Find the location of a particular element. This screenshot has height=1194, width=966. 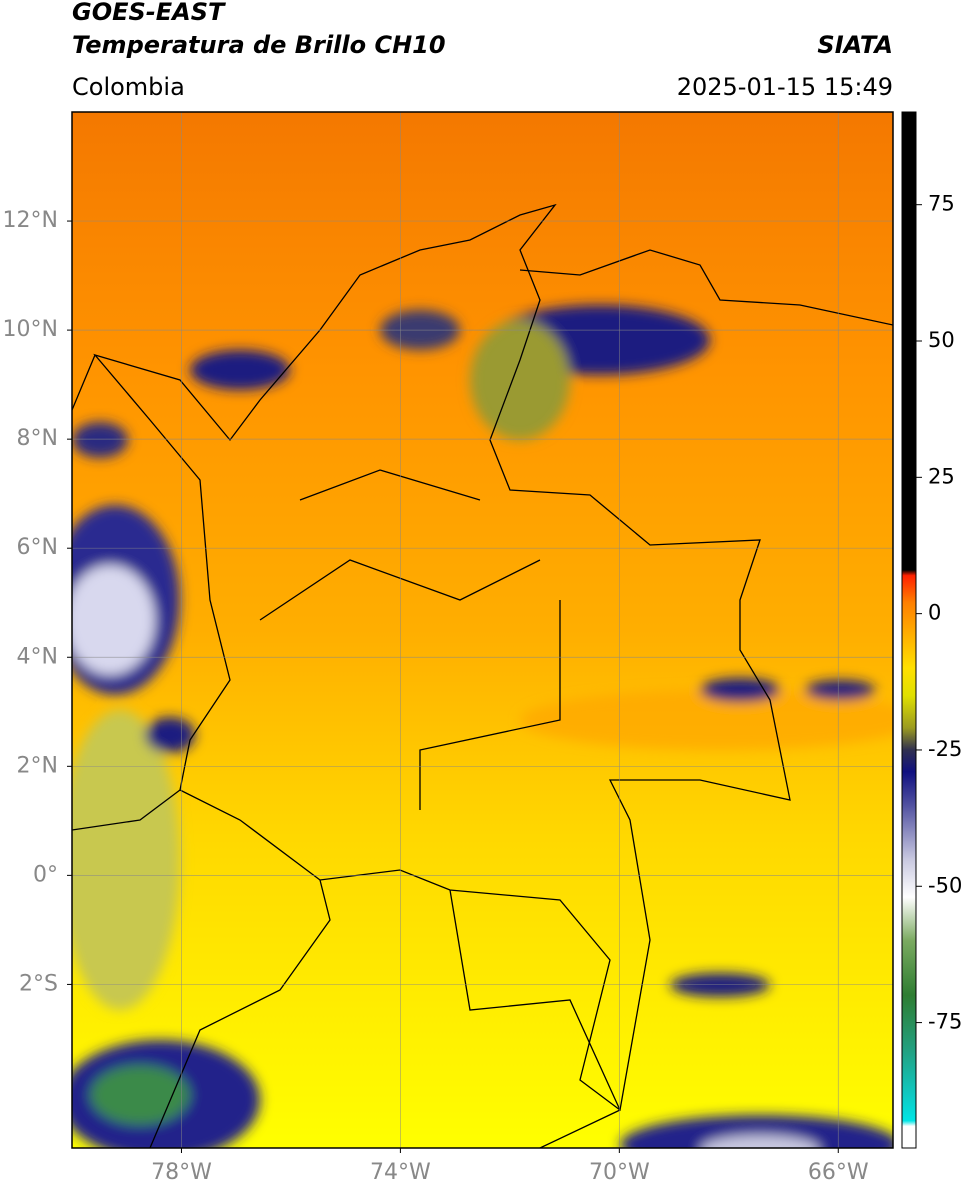

x-tick-label: 66°W is located at coordinates (838, 1172).